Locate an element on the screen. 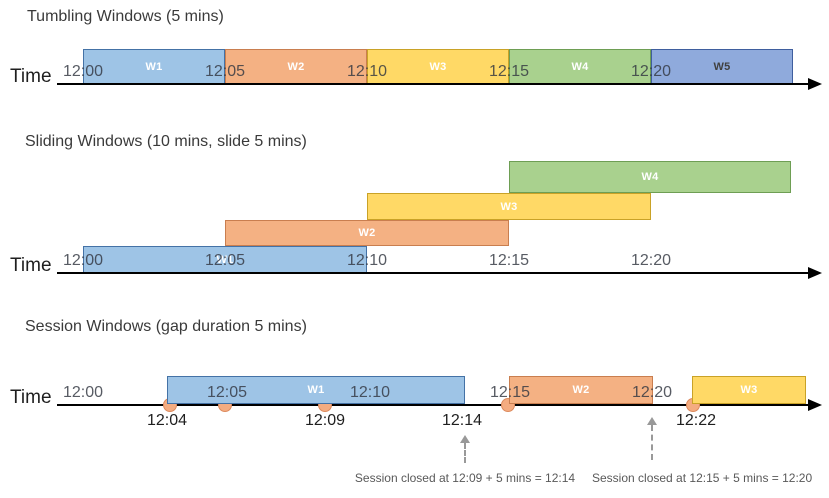  sliding-window-box-w1: W1 is located at coordinates (225, 259).